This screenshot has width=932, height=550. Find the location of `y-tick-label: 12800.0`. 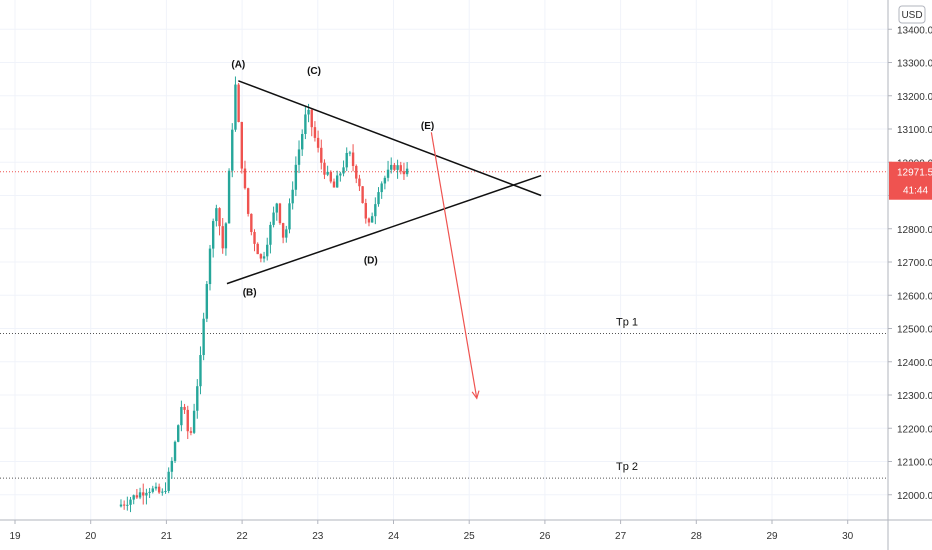

y-tick-label: 12800.0 is located at coordinates (914, 230).